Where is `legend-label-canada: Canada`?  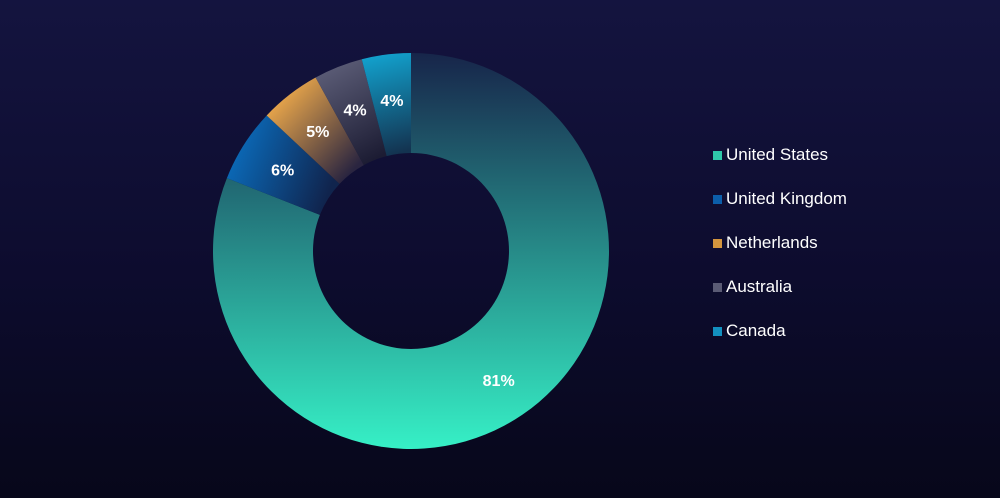
legend-label-canada: Canada is located at coordinates (756, 330).